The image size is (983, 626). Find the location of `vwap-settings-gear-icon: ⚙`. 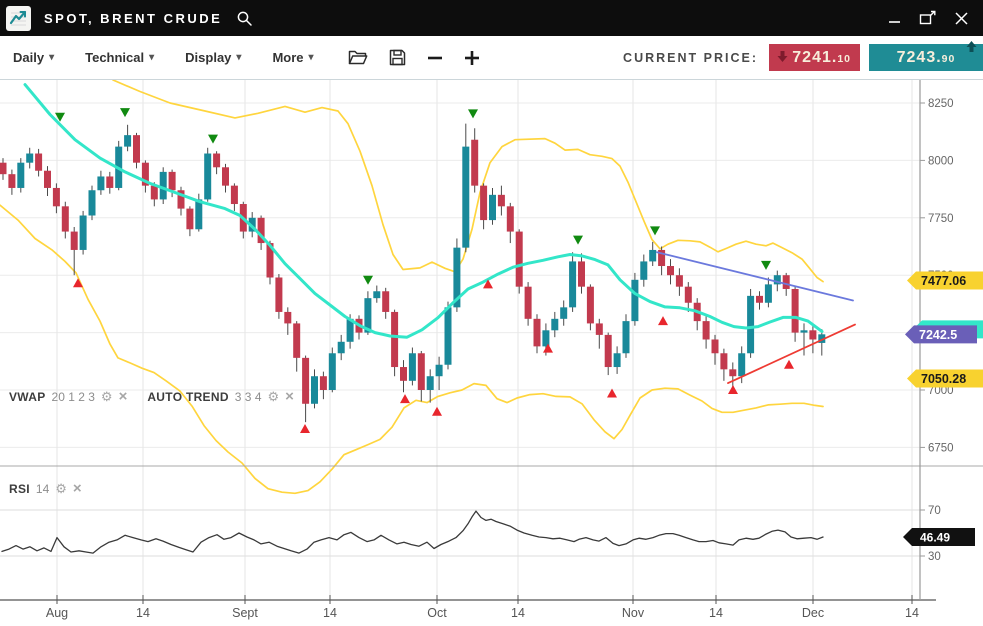

vwap-settings-gear-icon: ⚙ is located at coordinates (106, 396).